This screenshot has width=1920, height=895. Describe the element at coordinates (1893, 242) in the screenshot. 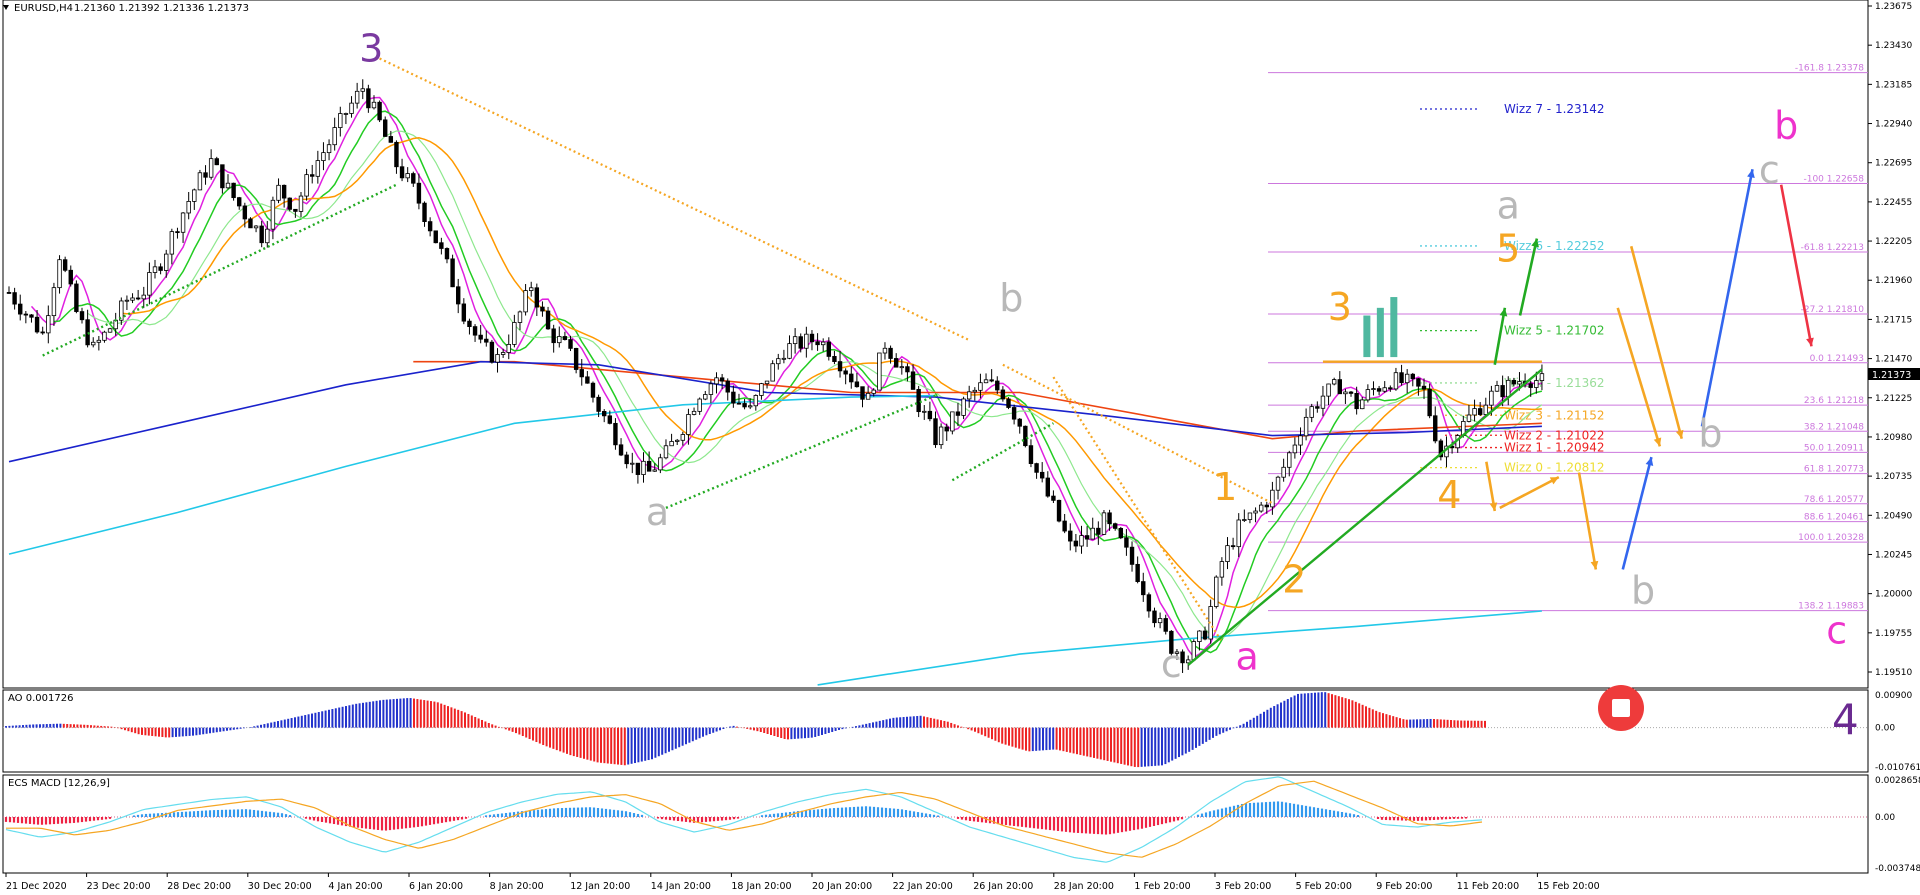

I see `y-tick-label: 1.22205` at that location.